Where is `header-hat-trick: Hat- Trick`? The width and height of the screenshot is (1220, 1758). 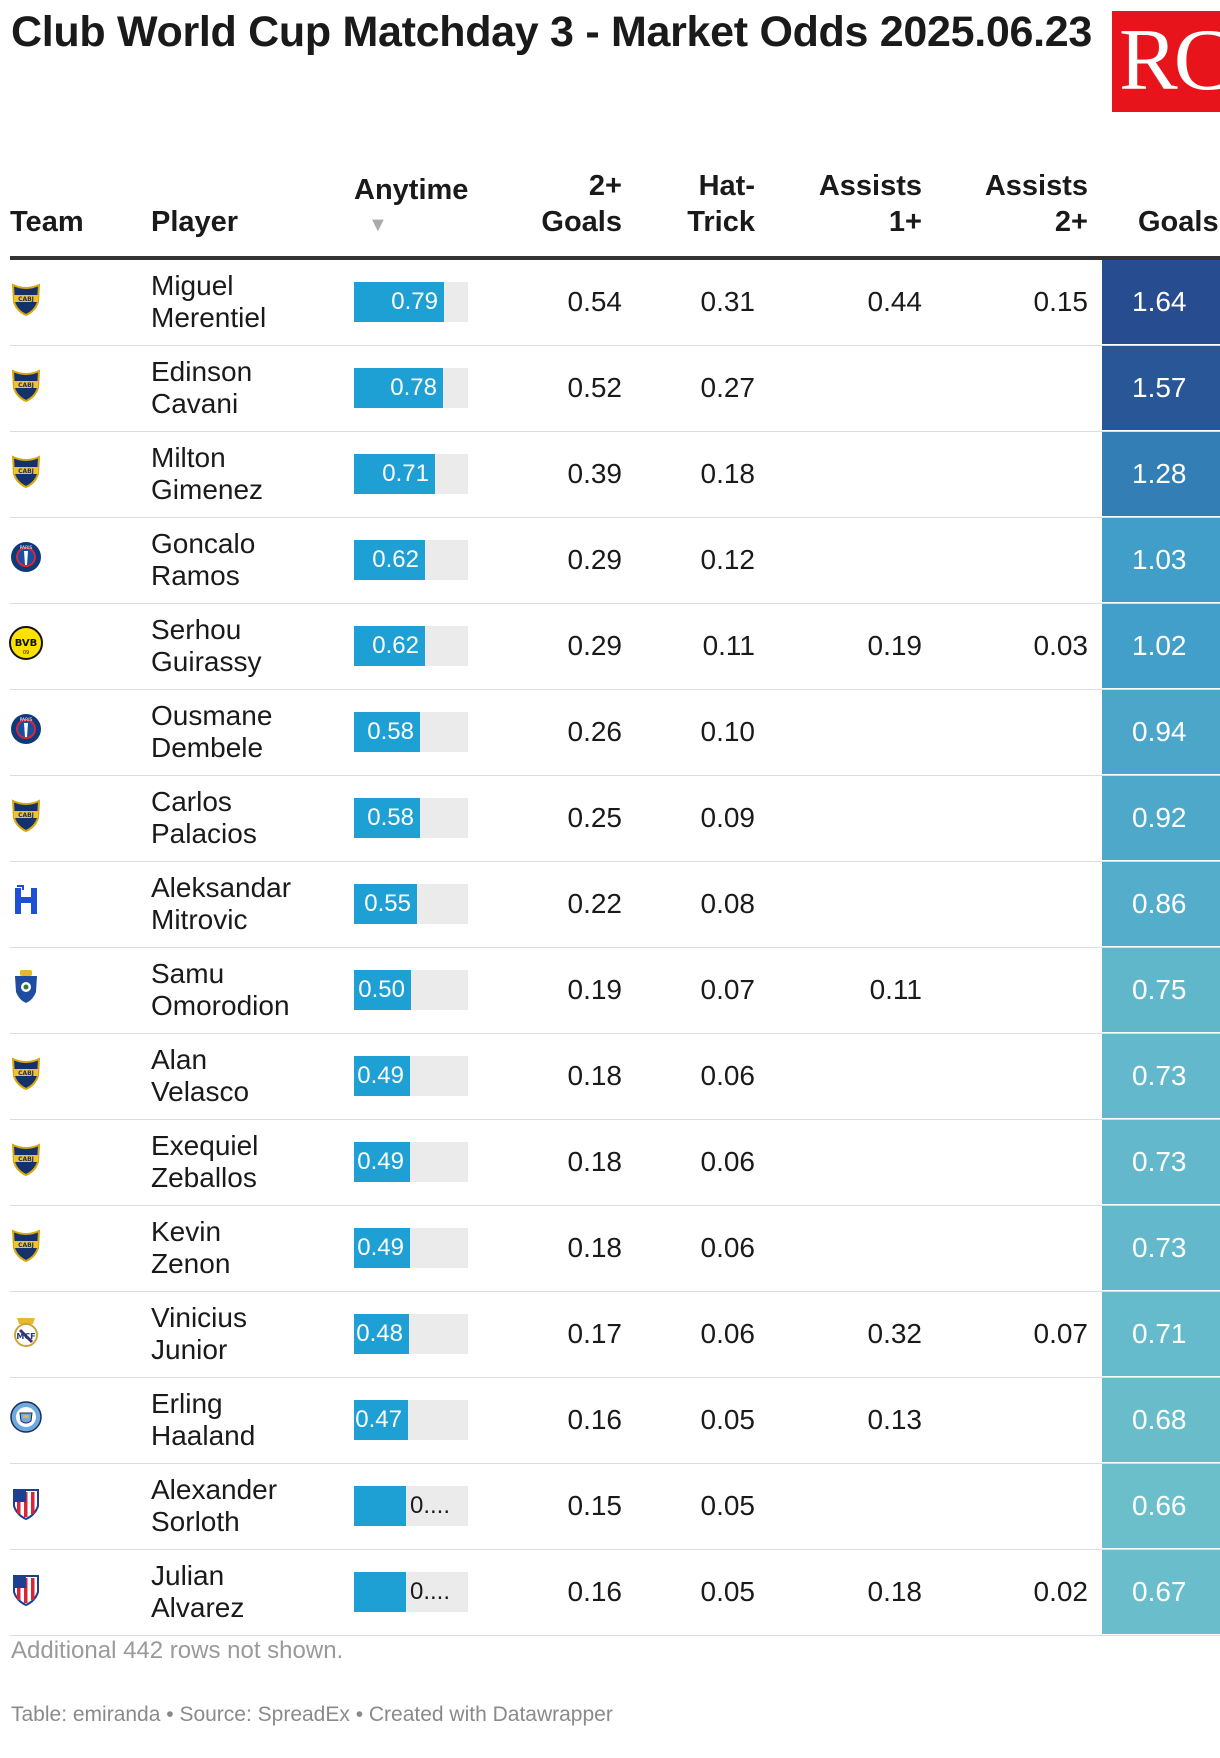
header-hat-trick: Hat- Trick is located at coordinates (721, 204).